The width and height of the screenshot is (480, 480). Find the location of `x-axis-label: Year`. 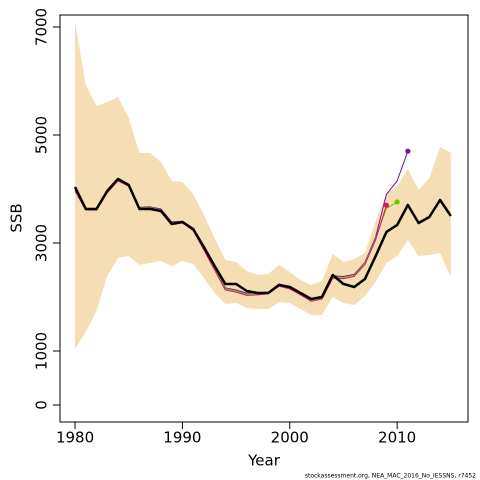

x-axis-label: Year is located at coordinates (264, 461).